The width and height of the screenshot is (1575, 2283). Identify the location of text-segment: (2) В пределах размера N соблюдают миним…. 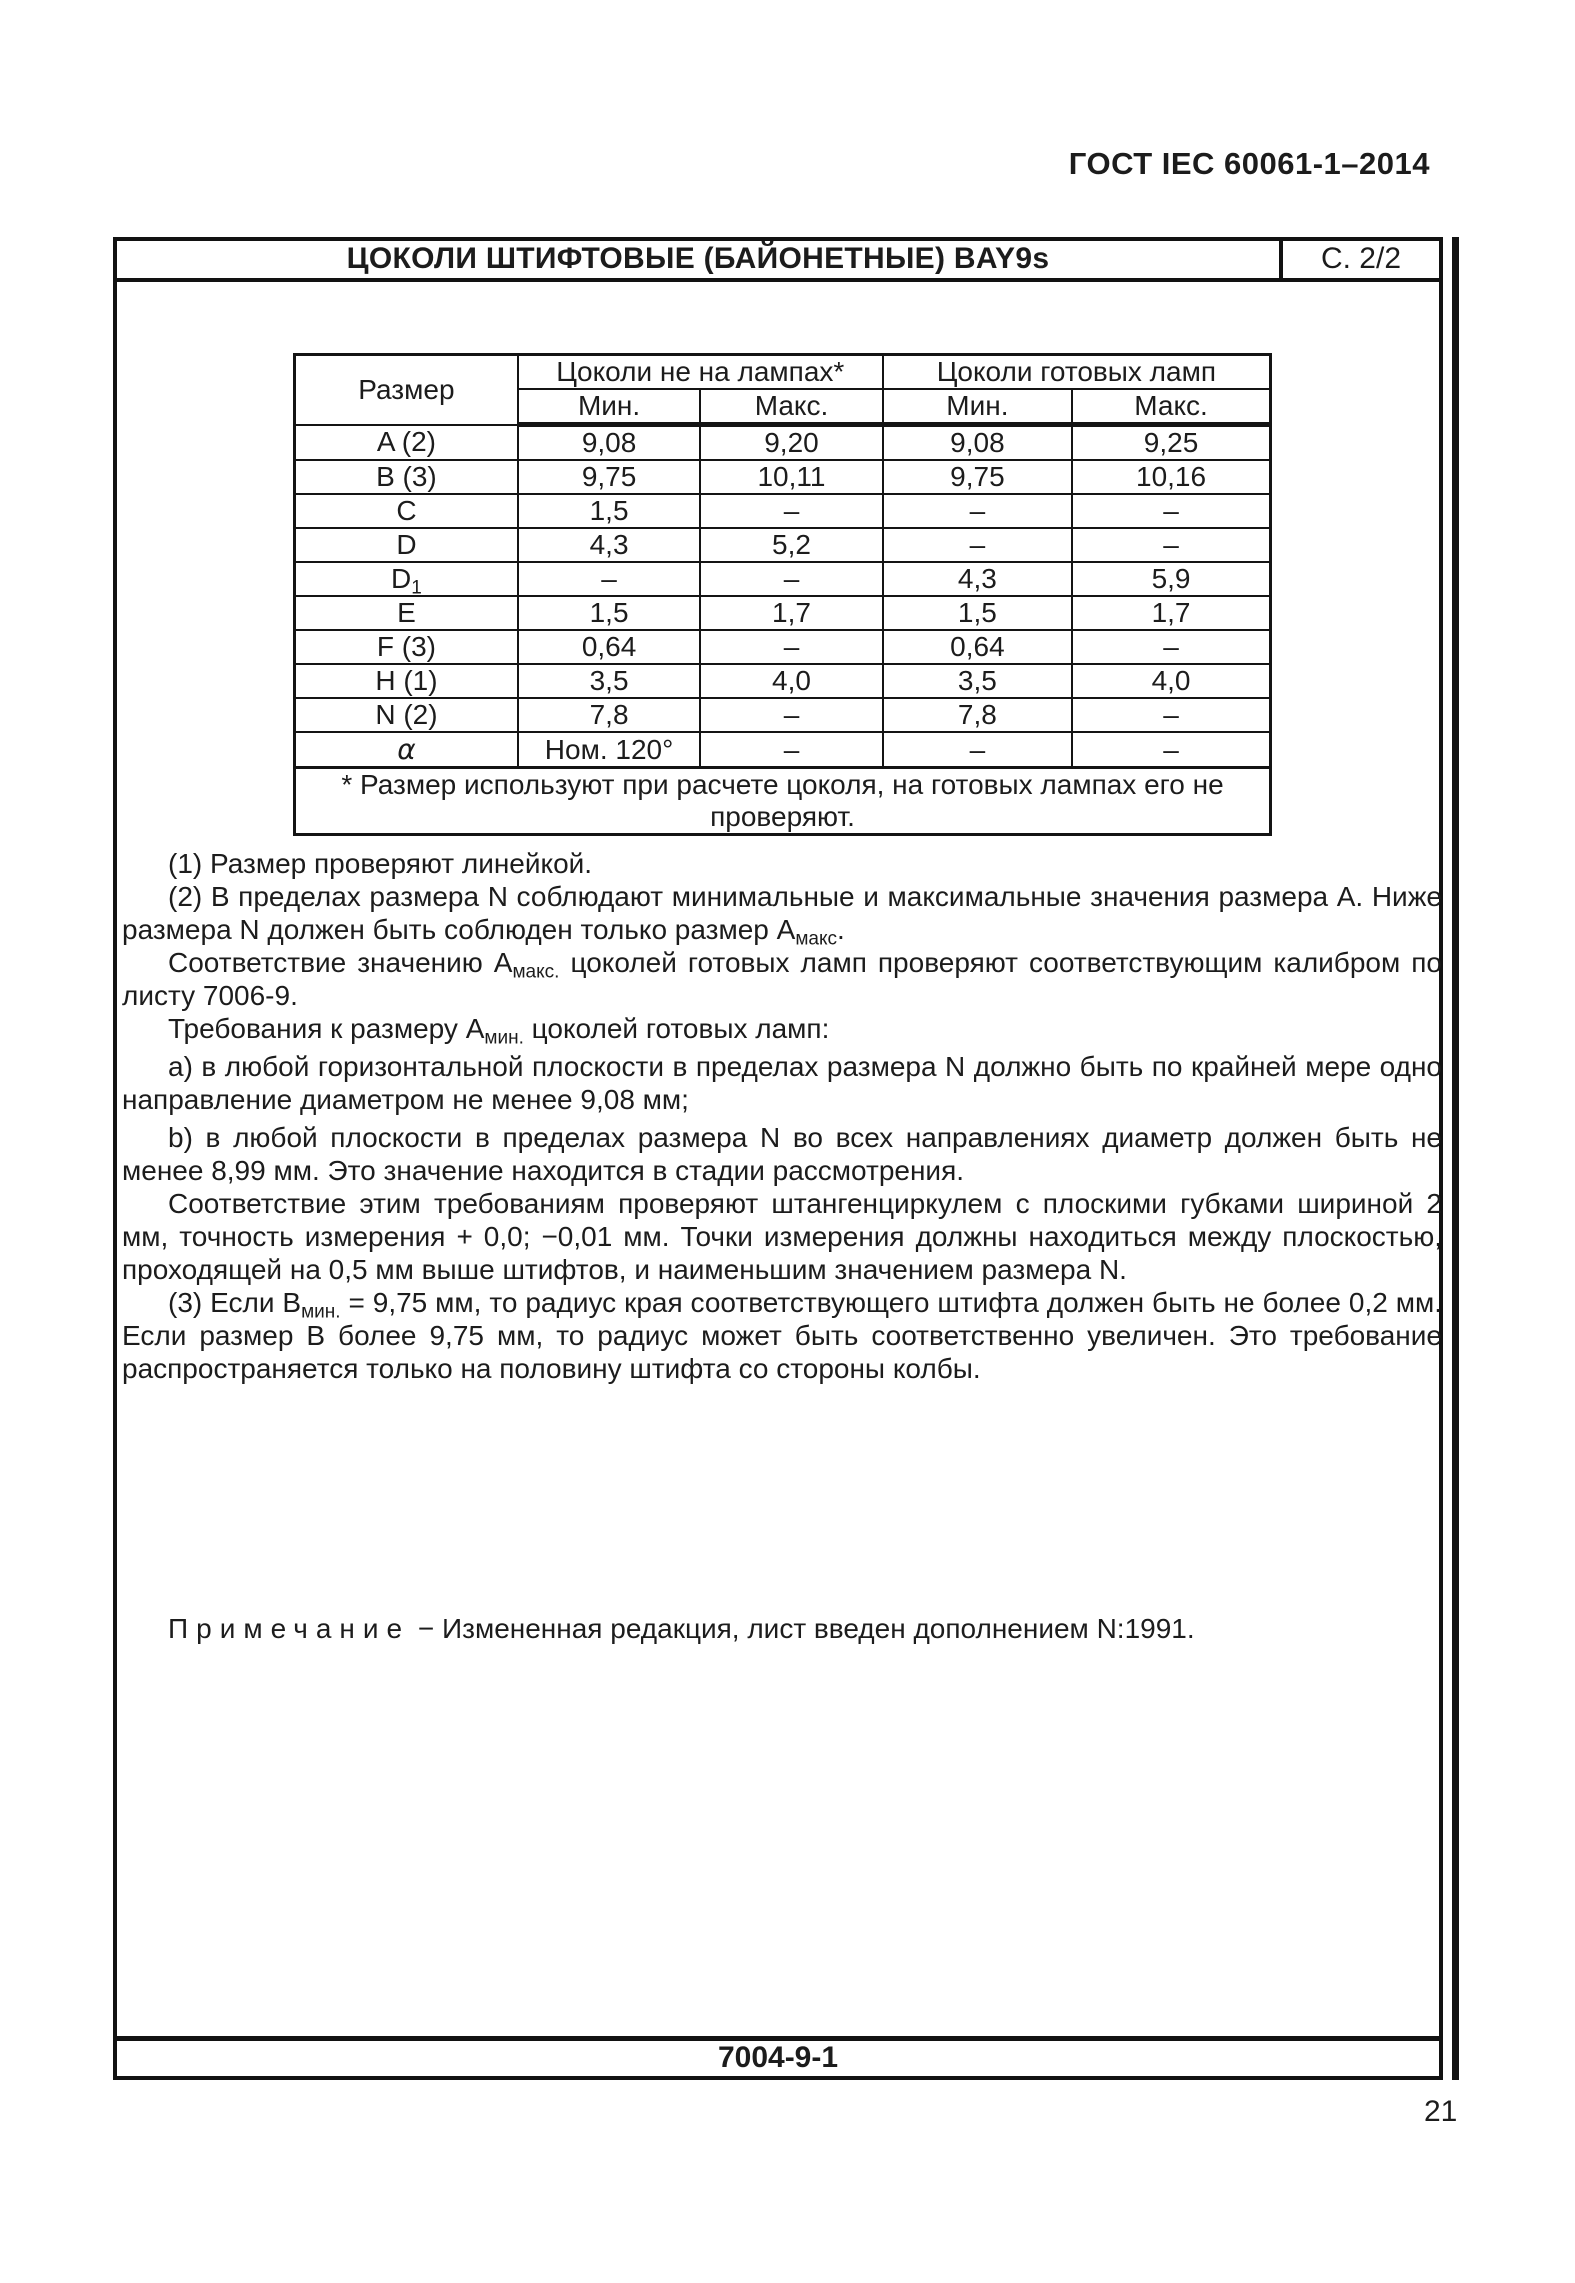
(782, 913).